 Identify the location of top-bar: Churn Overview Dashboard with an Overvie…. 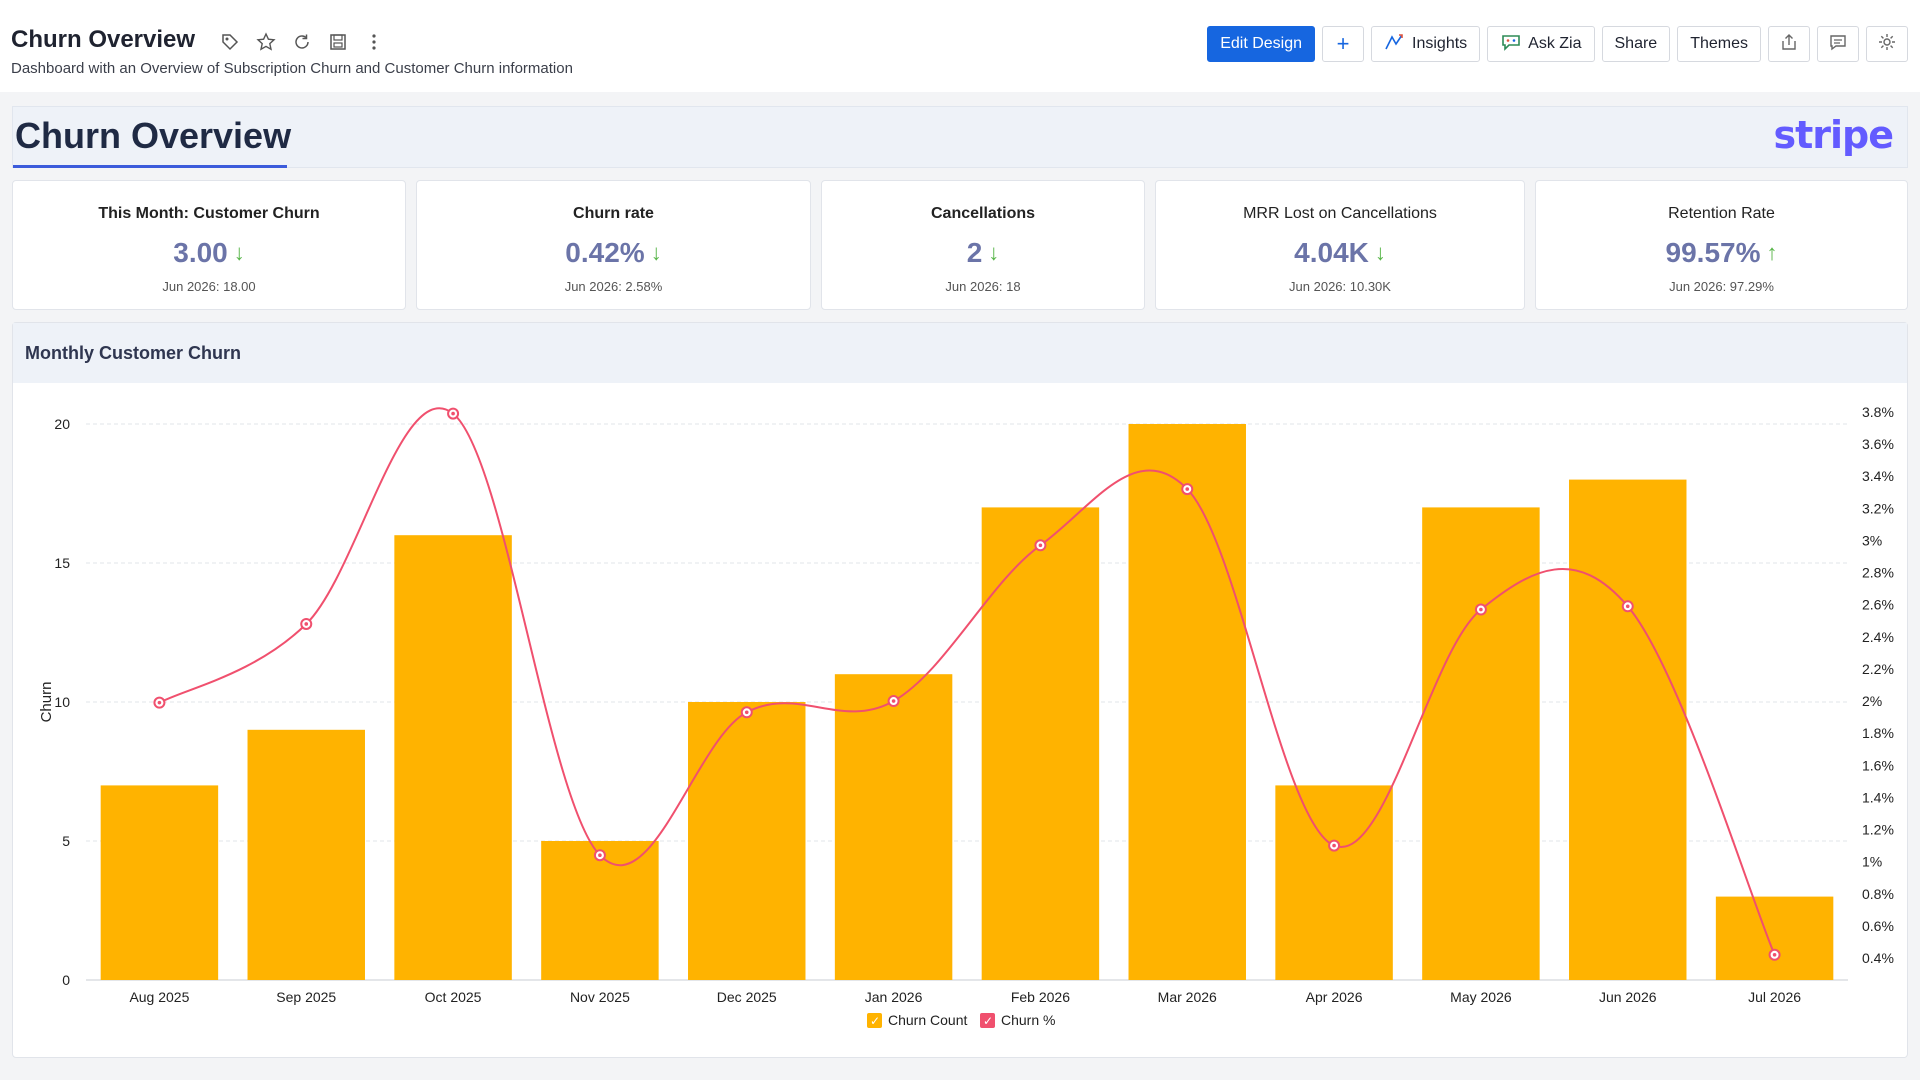
(960, 46).